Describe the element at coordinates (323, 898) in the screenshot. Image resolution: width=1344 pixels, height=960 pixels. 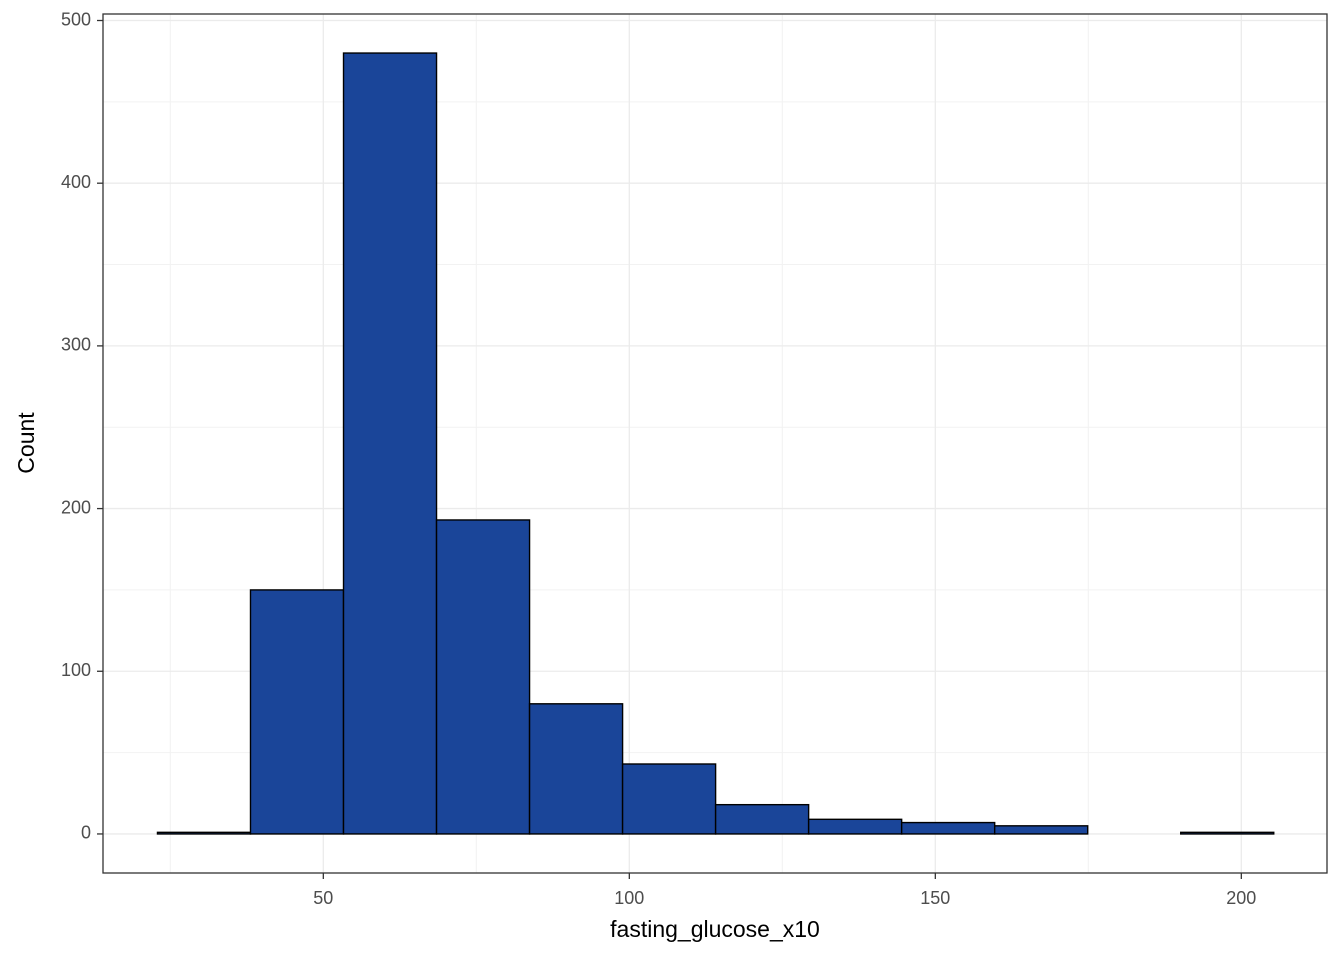
I see `x-tick-label: 50` at that location.